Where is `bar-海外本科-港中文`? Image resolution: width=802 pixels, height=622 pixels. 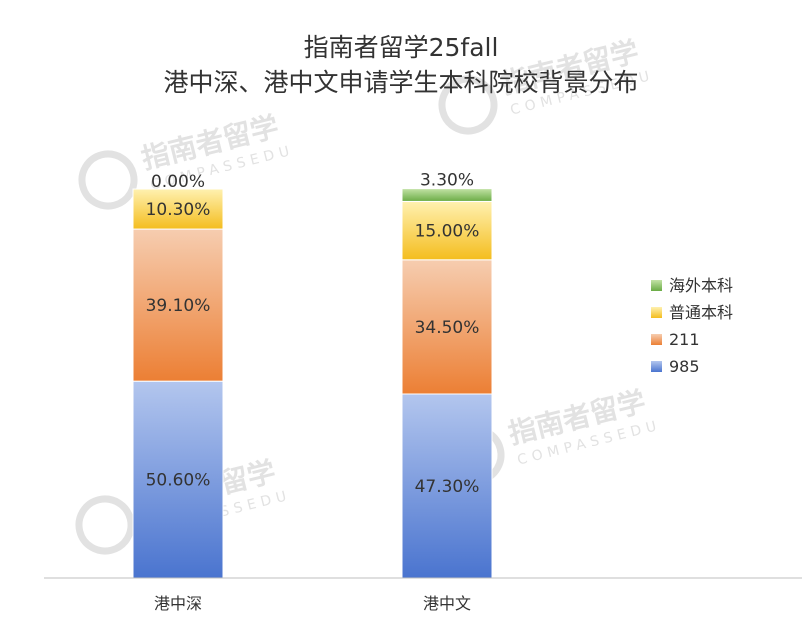 bar-海外本科-港中文 is located at coordinates (447, 195).